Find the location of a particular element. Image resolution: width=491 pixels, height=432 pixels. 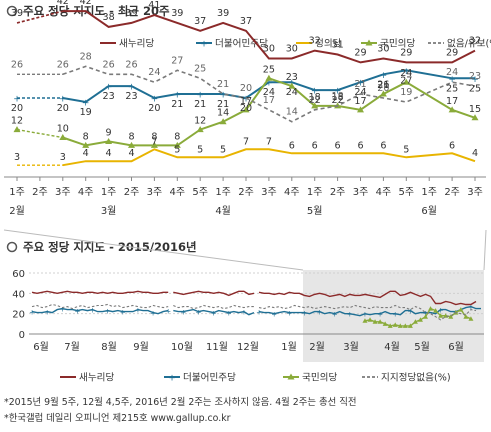

legend-item-undecided: 없음/유보(%) is located at coordinates (459, 44).